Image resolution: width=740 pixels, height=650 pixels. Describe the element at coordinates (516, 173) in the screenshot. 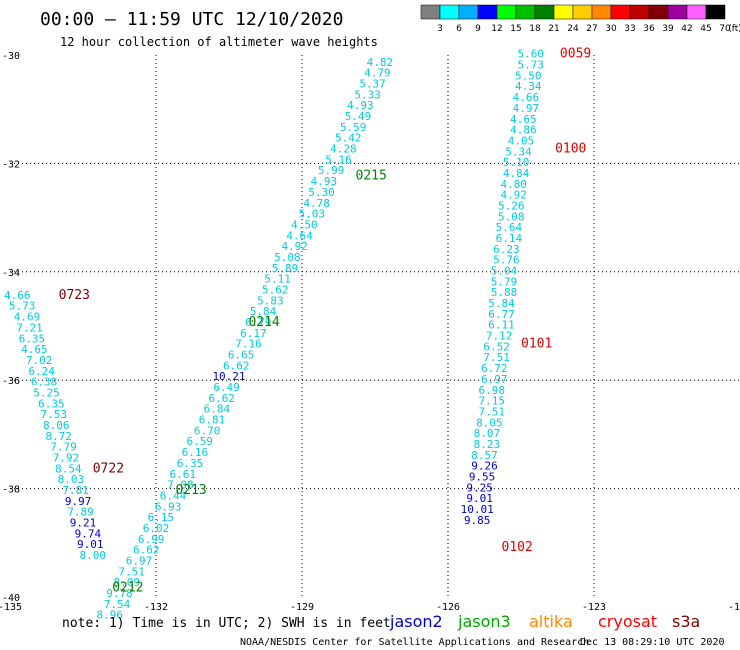

I see `wave-height-value: 4.84` at that location.